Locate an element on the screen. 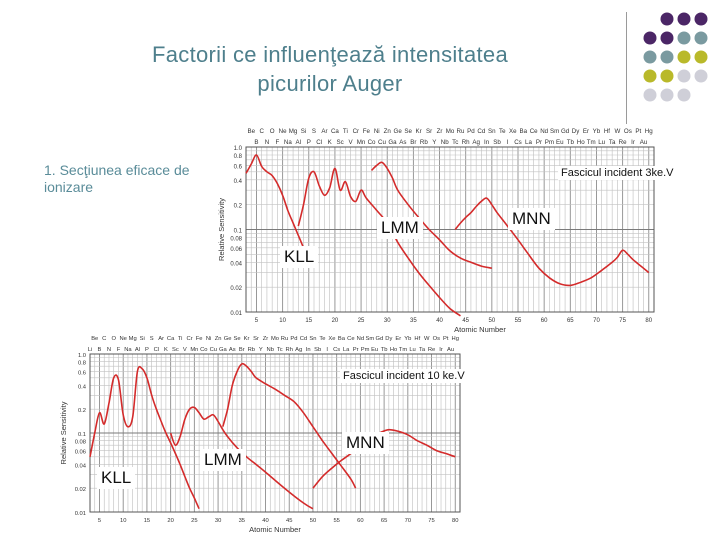 The width and height of the screenshot is (720, 540). element-symbol: Ce is located at coordinates (534, 131).